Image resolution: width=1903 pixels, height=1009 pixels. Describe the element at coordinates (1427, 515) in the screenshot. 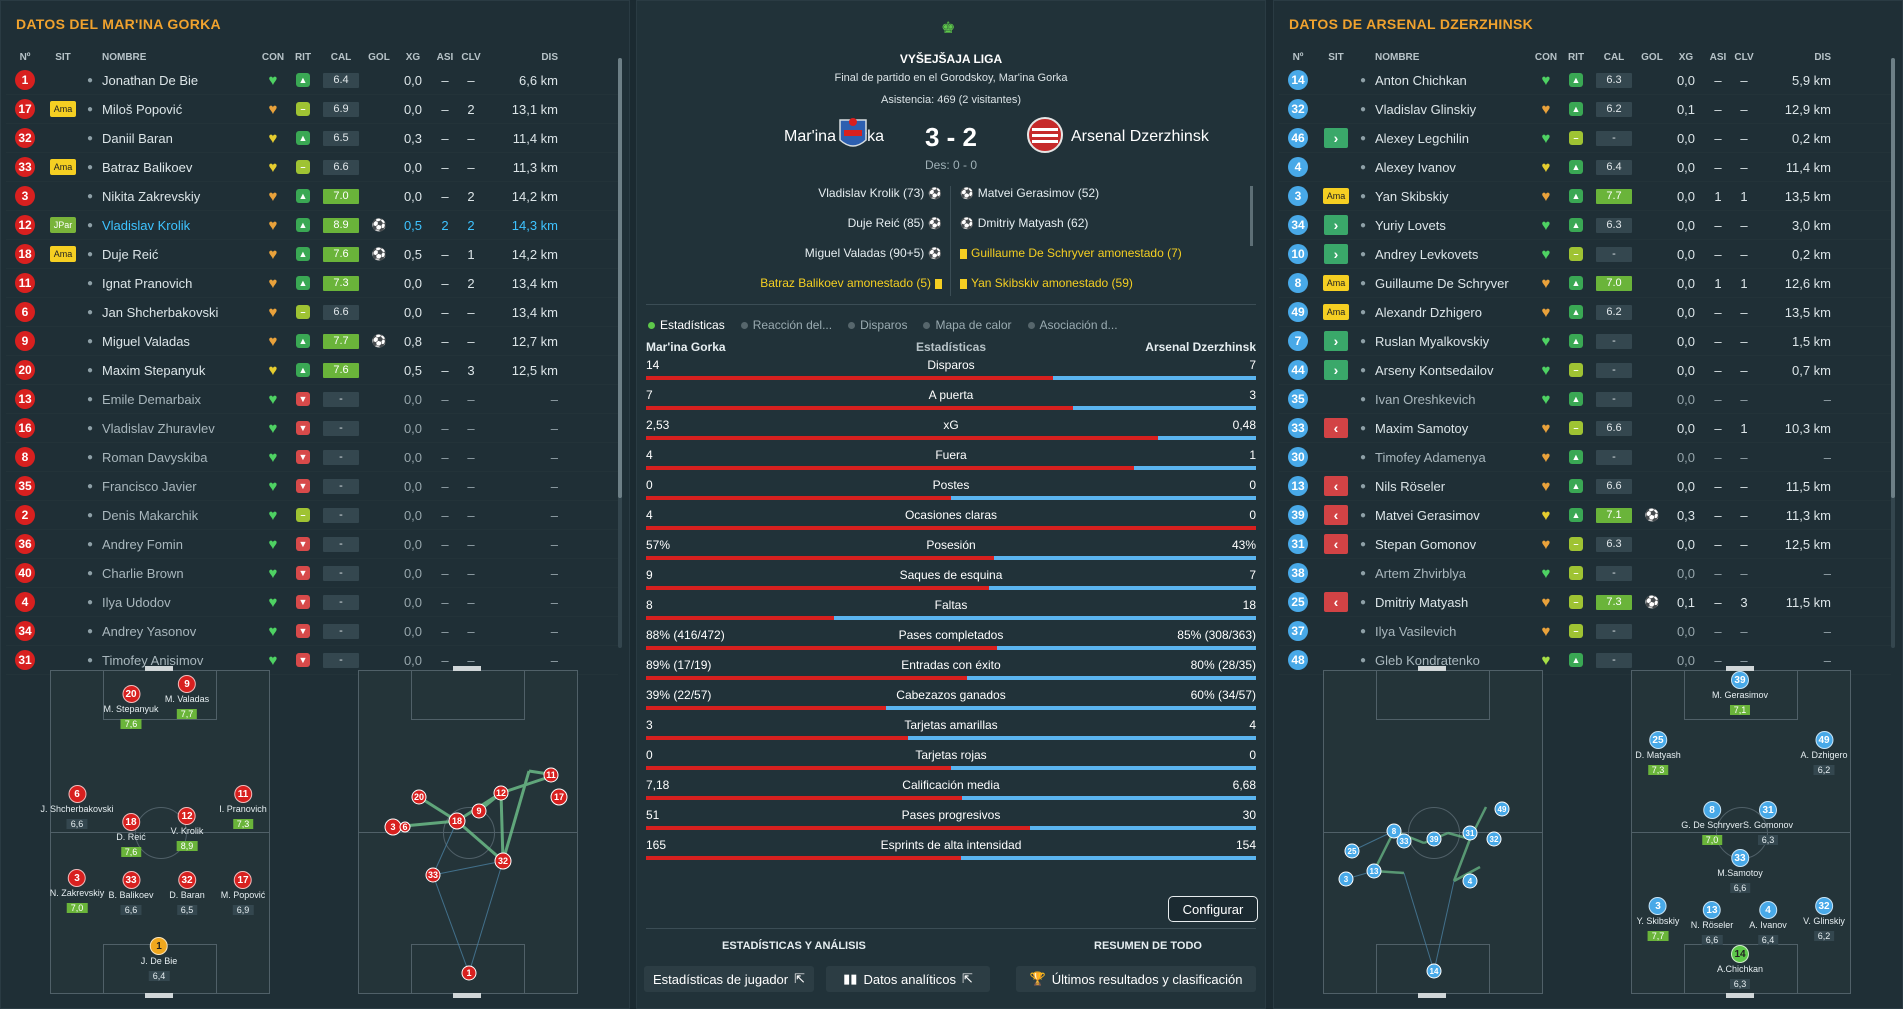

I see `player-name: Matvei Gerasimov` at that location.